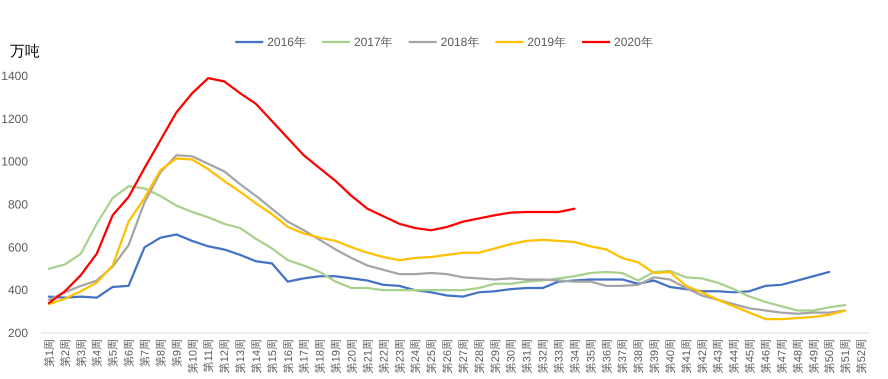  Describe the element at coordinates (18, 247) in the screenshot. I see `y-tick-label: 600` at that location.